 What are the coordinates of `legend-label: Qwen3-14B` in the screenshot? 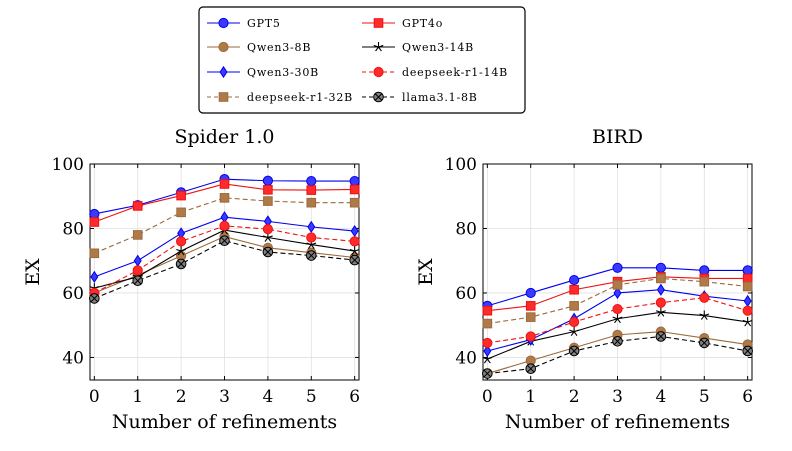 It's located at (438, 47).